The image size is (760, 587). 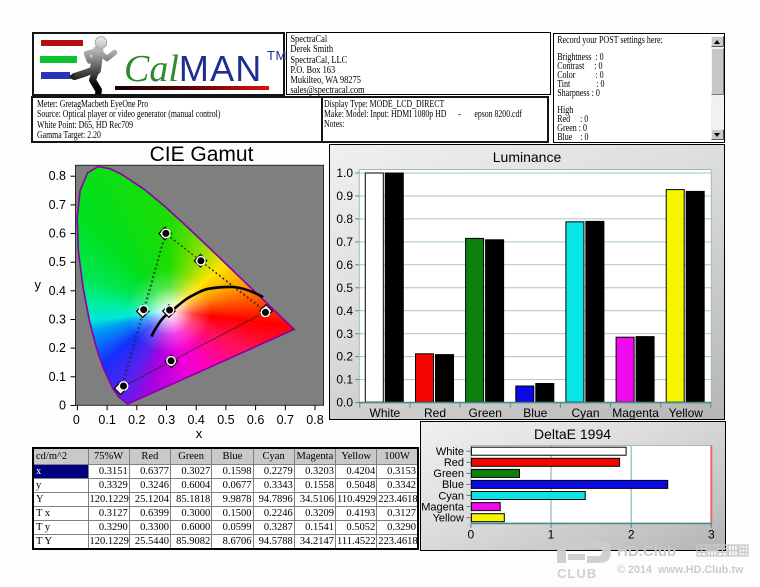 What do you see at coordinates (630, 535) in the screenshot?
I see `svg-text: 2` at bounding box center [630, 535].